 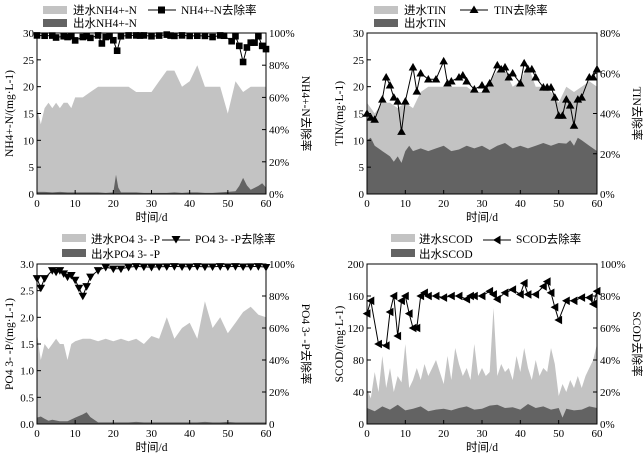 What do you see at coordinates (356, 297) in the screenshot?
I see `y-tick-label: 160` at bounding box center [356, 297].